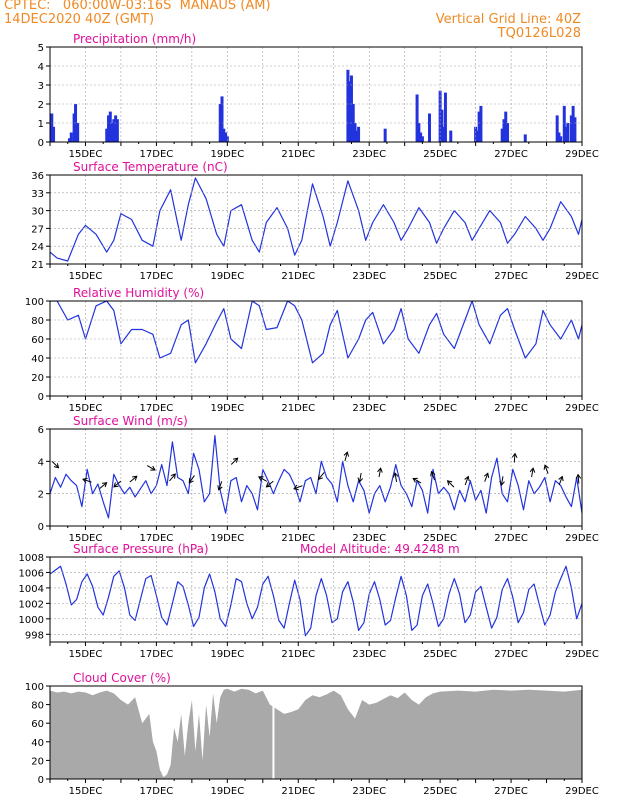 This screenshot has width=618, height=800. What do you see at coordinates (41, 124) in the screenshot?
I see `y-tick-label: 1` at bounding box center [41, 124].